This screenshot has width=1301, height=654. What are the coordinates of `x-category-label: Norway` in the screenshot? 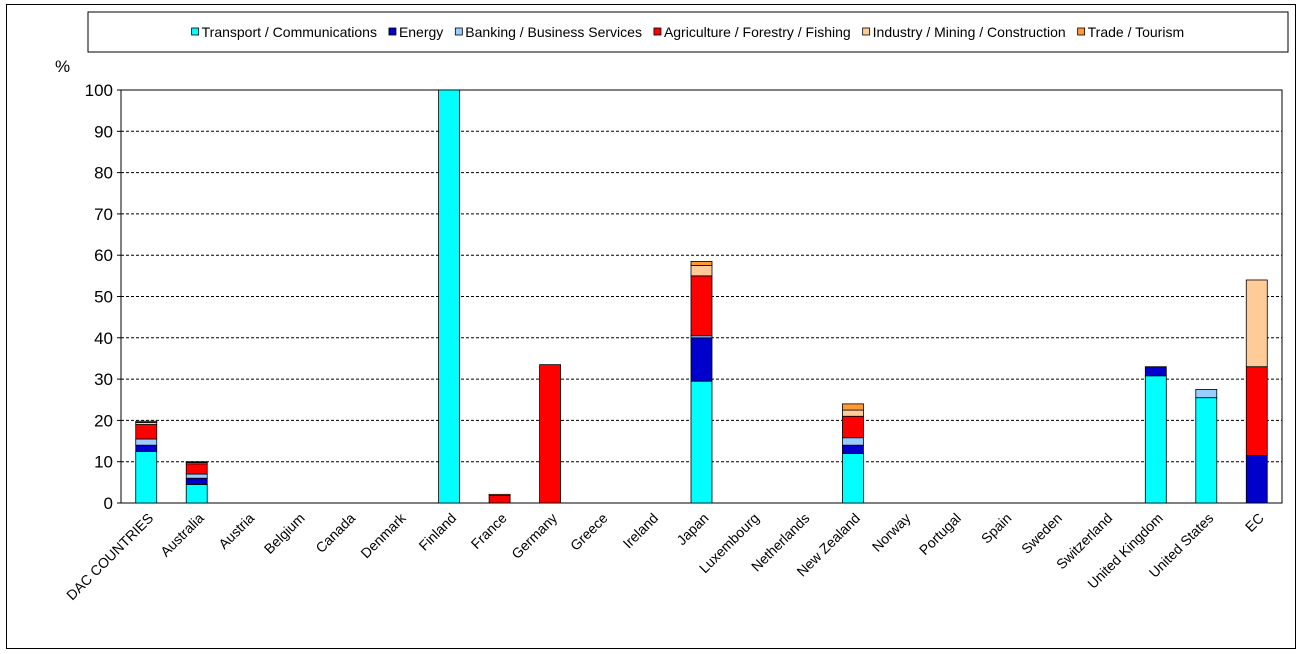 It's located at (891, 532).